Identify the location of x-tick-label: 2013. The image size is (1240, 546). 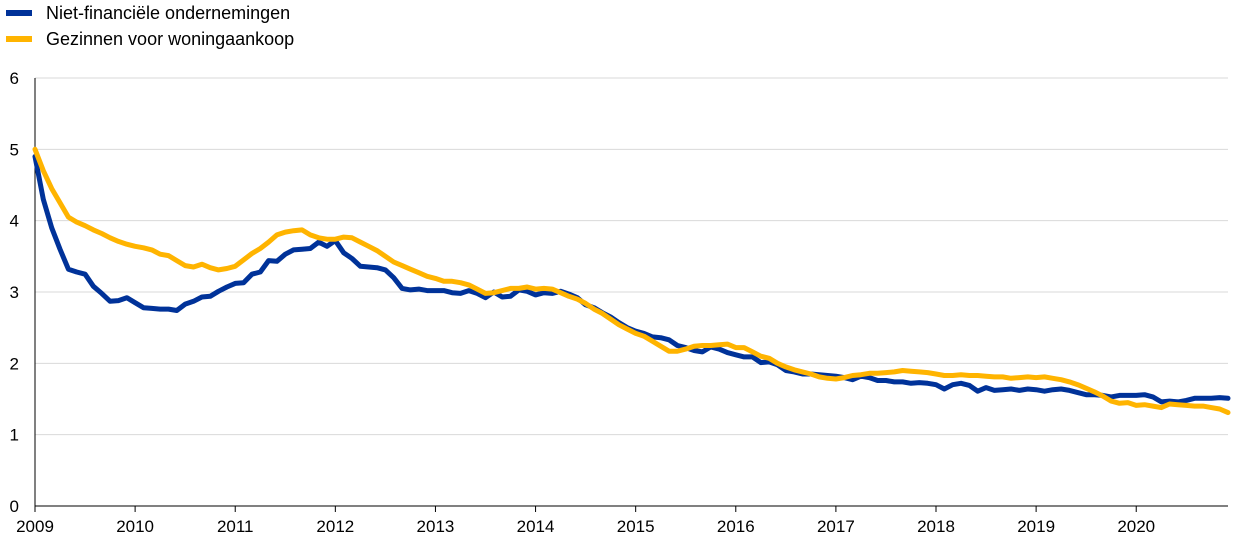
(436, 526).